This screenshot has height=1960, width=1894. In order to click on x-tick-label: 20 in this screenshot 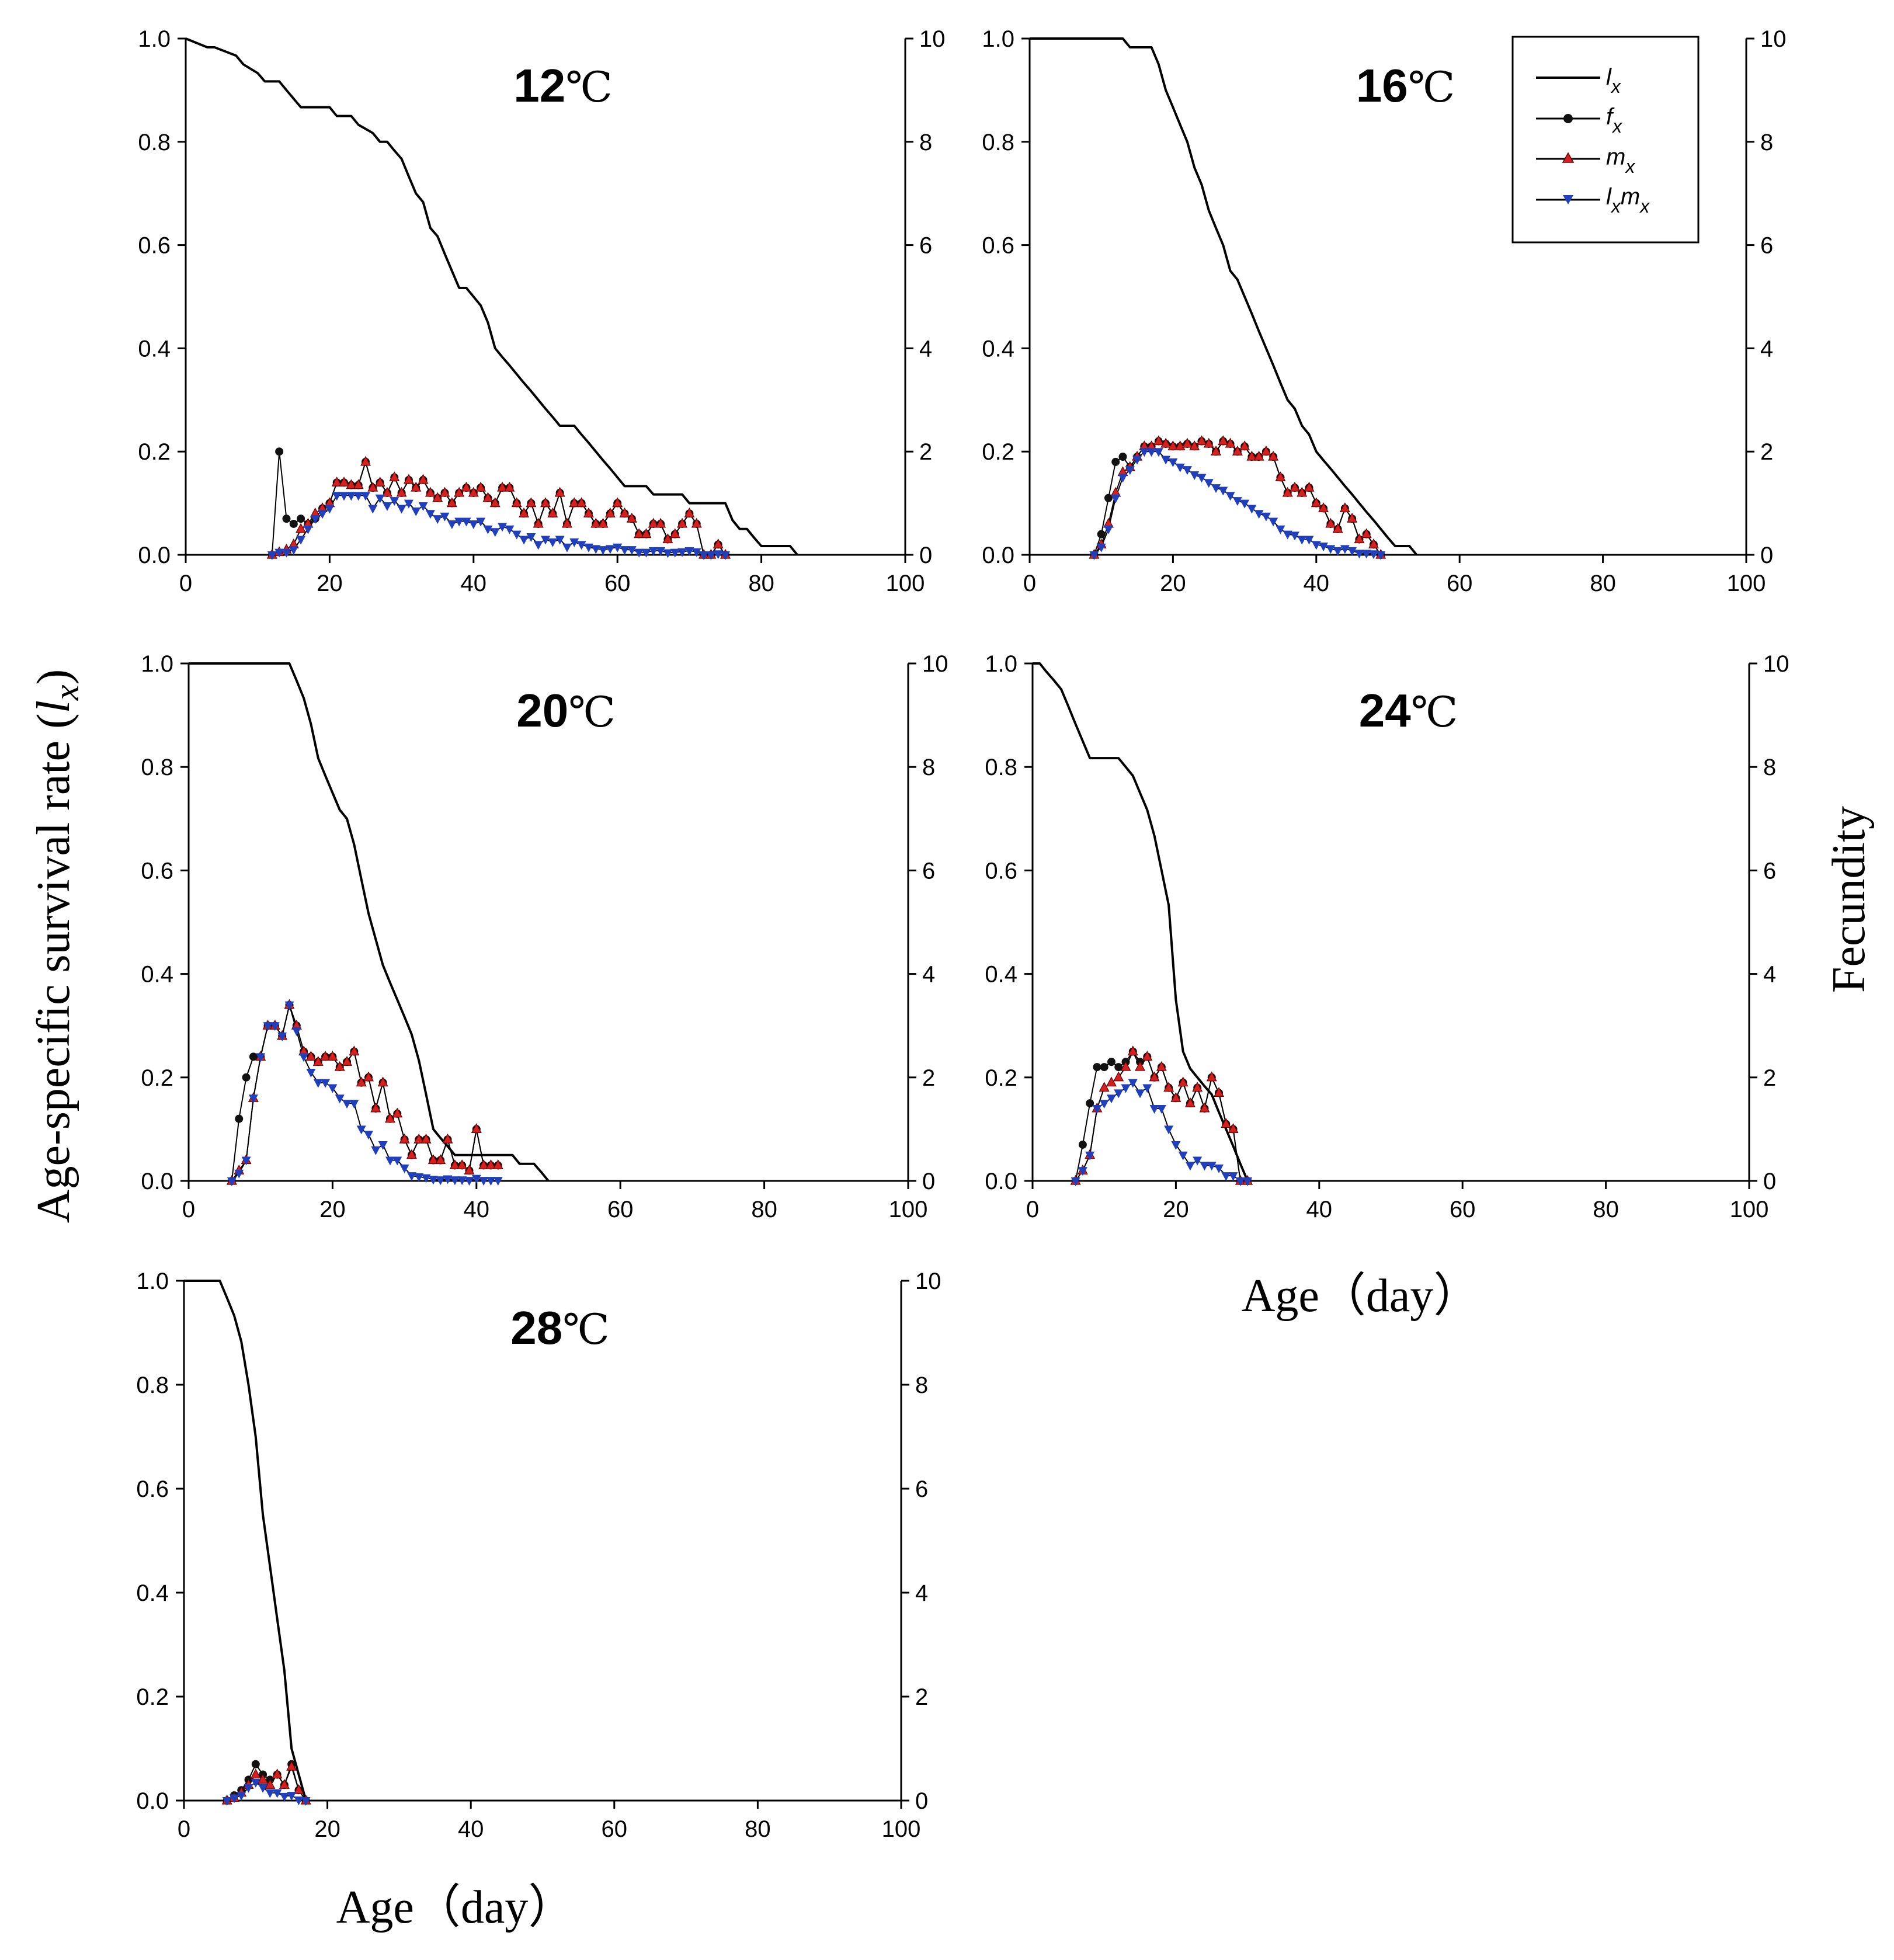, I will do `click(327, 1829)`.